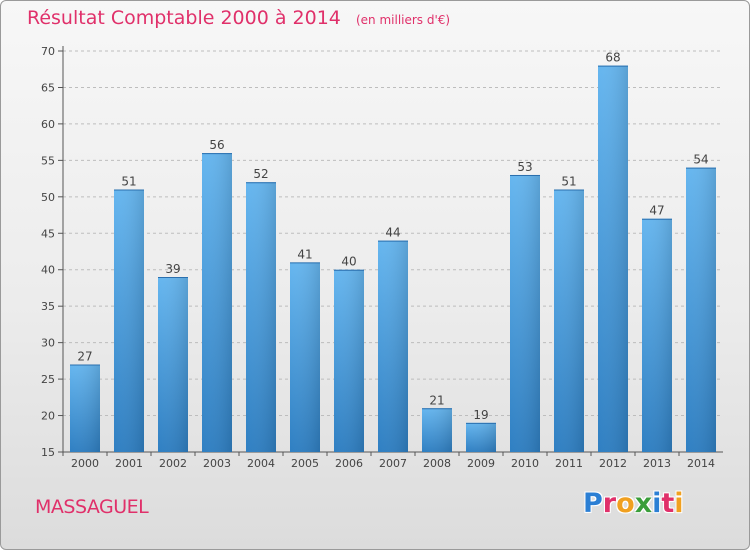 This screenshot has height=550, width=750. Describe the element at coordinates (393, 463) in the screenshot. I see `x-tick-label: 2007` at that location.